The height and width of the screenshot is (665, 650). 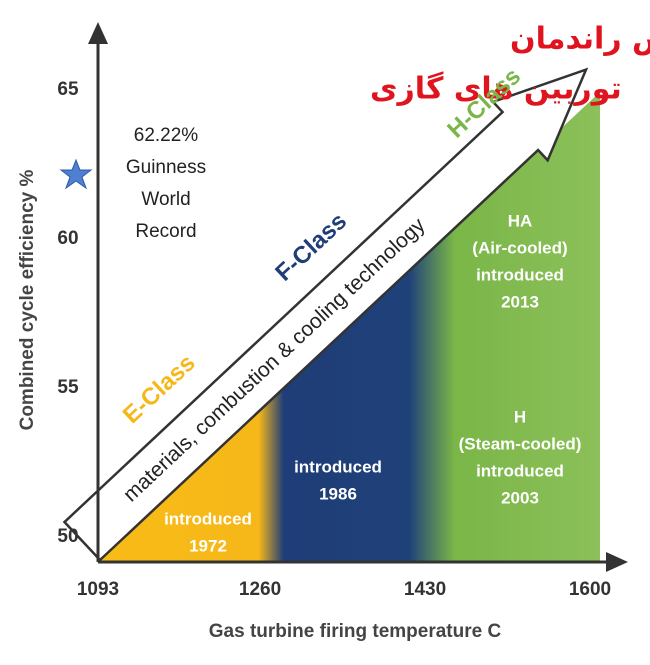 What do you see at coordinates (520, 443) in the screenshot?
I see `note-line: (Steam-cooled)` at bounding box center [520, 443].